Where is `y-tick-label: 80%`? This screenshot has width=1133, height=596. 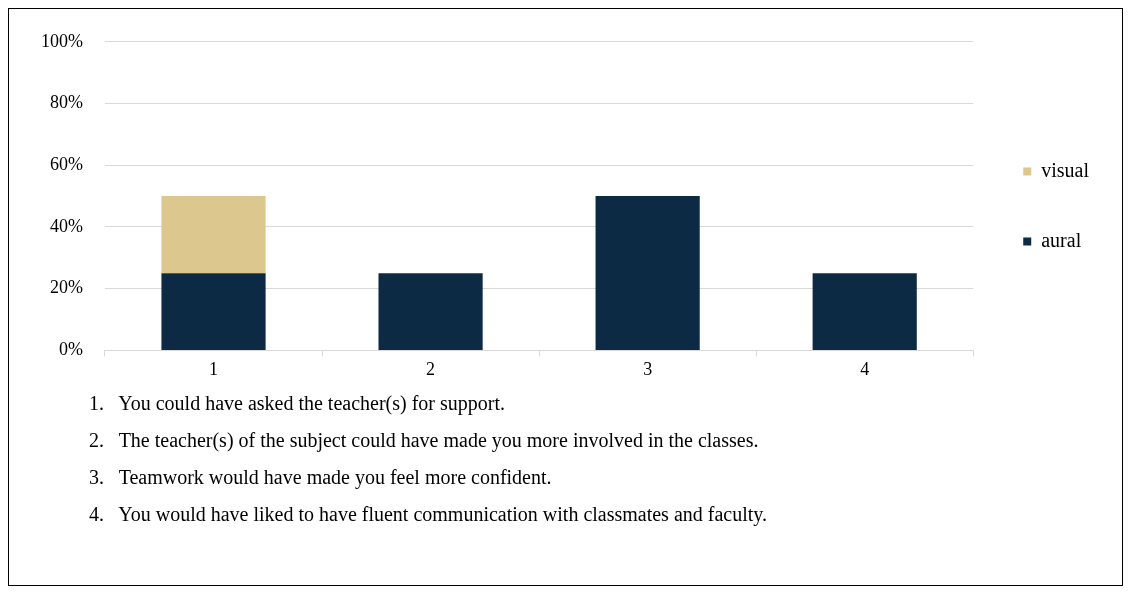
y-tick-label: 80% is located at coordinates (66, 102).